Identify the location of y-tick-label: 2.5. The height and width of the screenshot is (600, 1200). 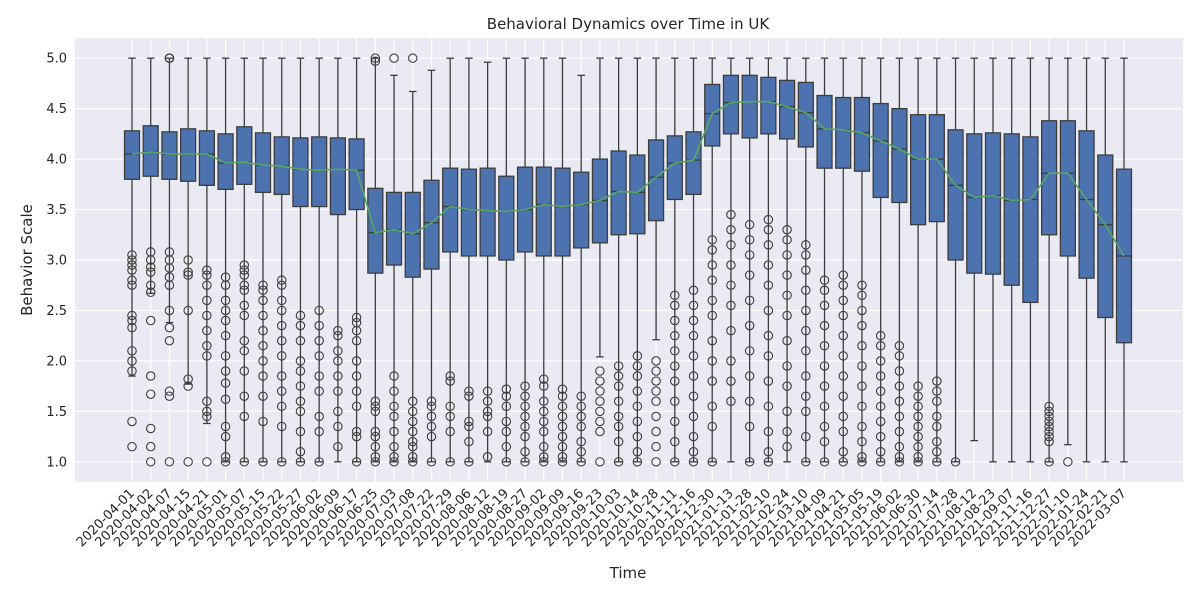
(56, 311).